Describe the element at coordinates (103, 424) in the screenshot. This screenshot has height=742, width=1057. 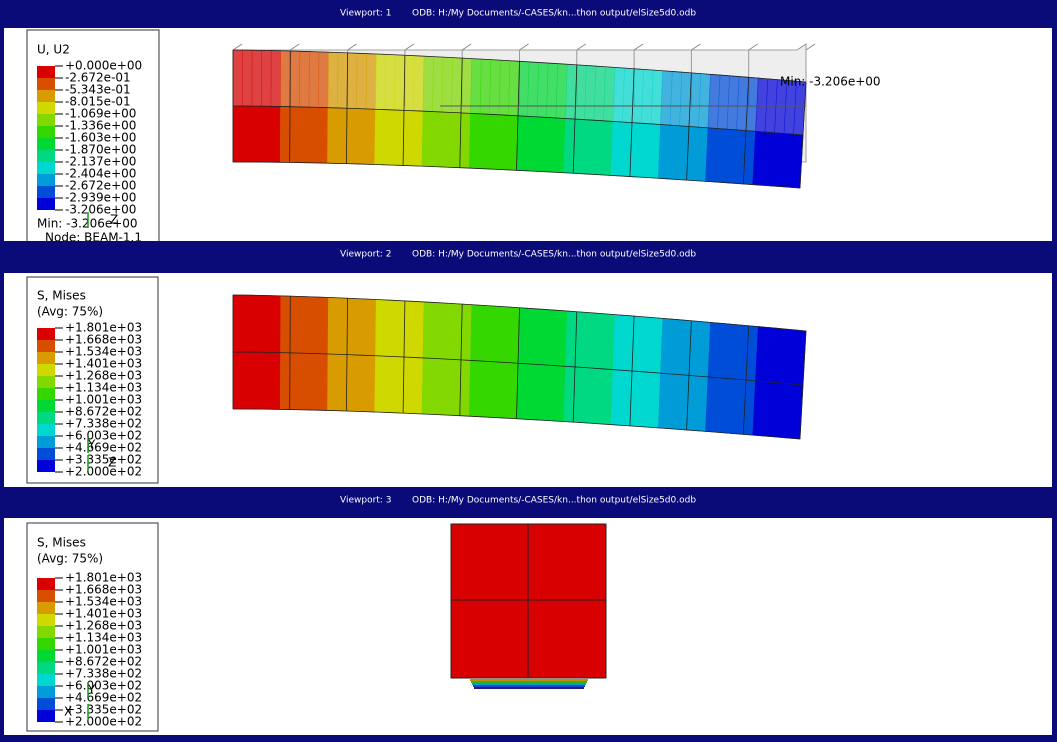
I see `legend-label: +7.338e+02` at that location.